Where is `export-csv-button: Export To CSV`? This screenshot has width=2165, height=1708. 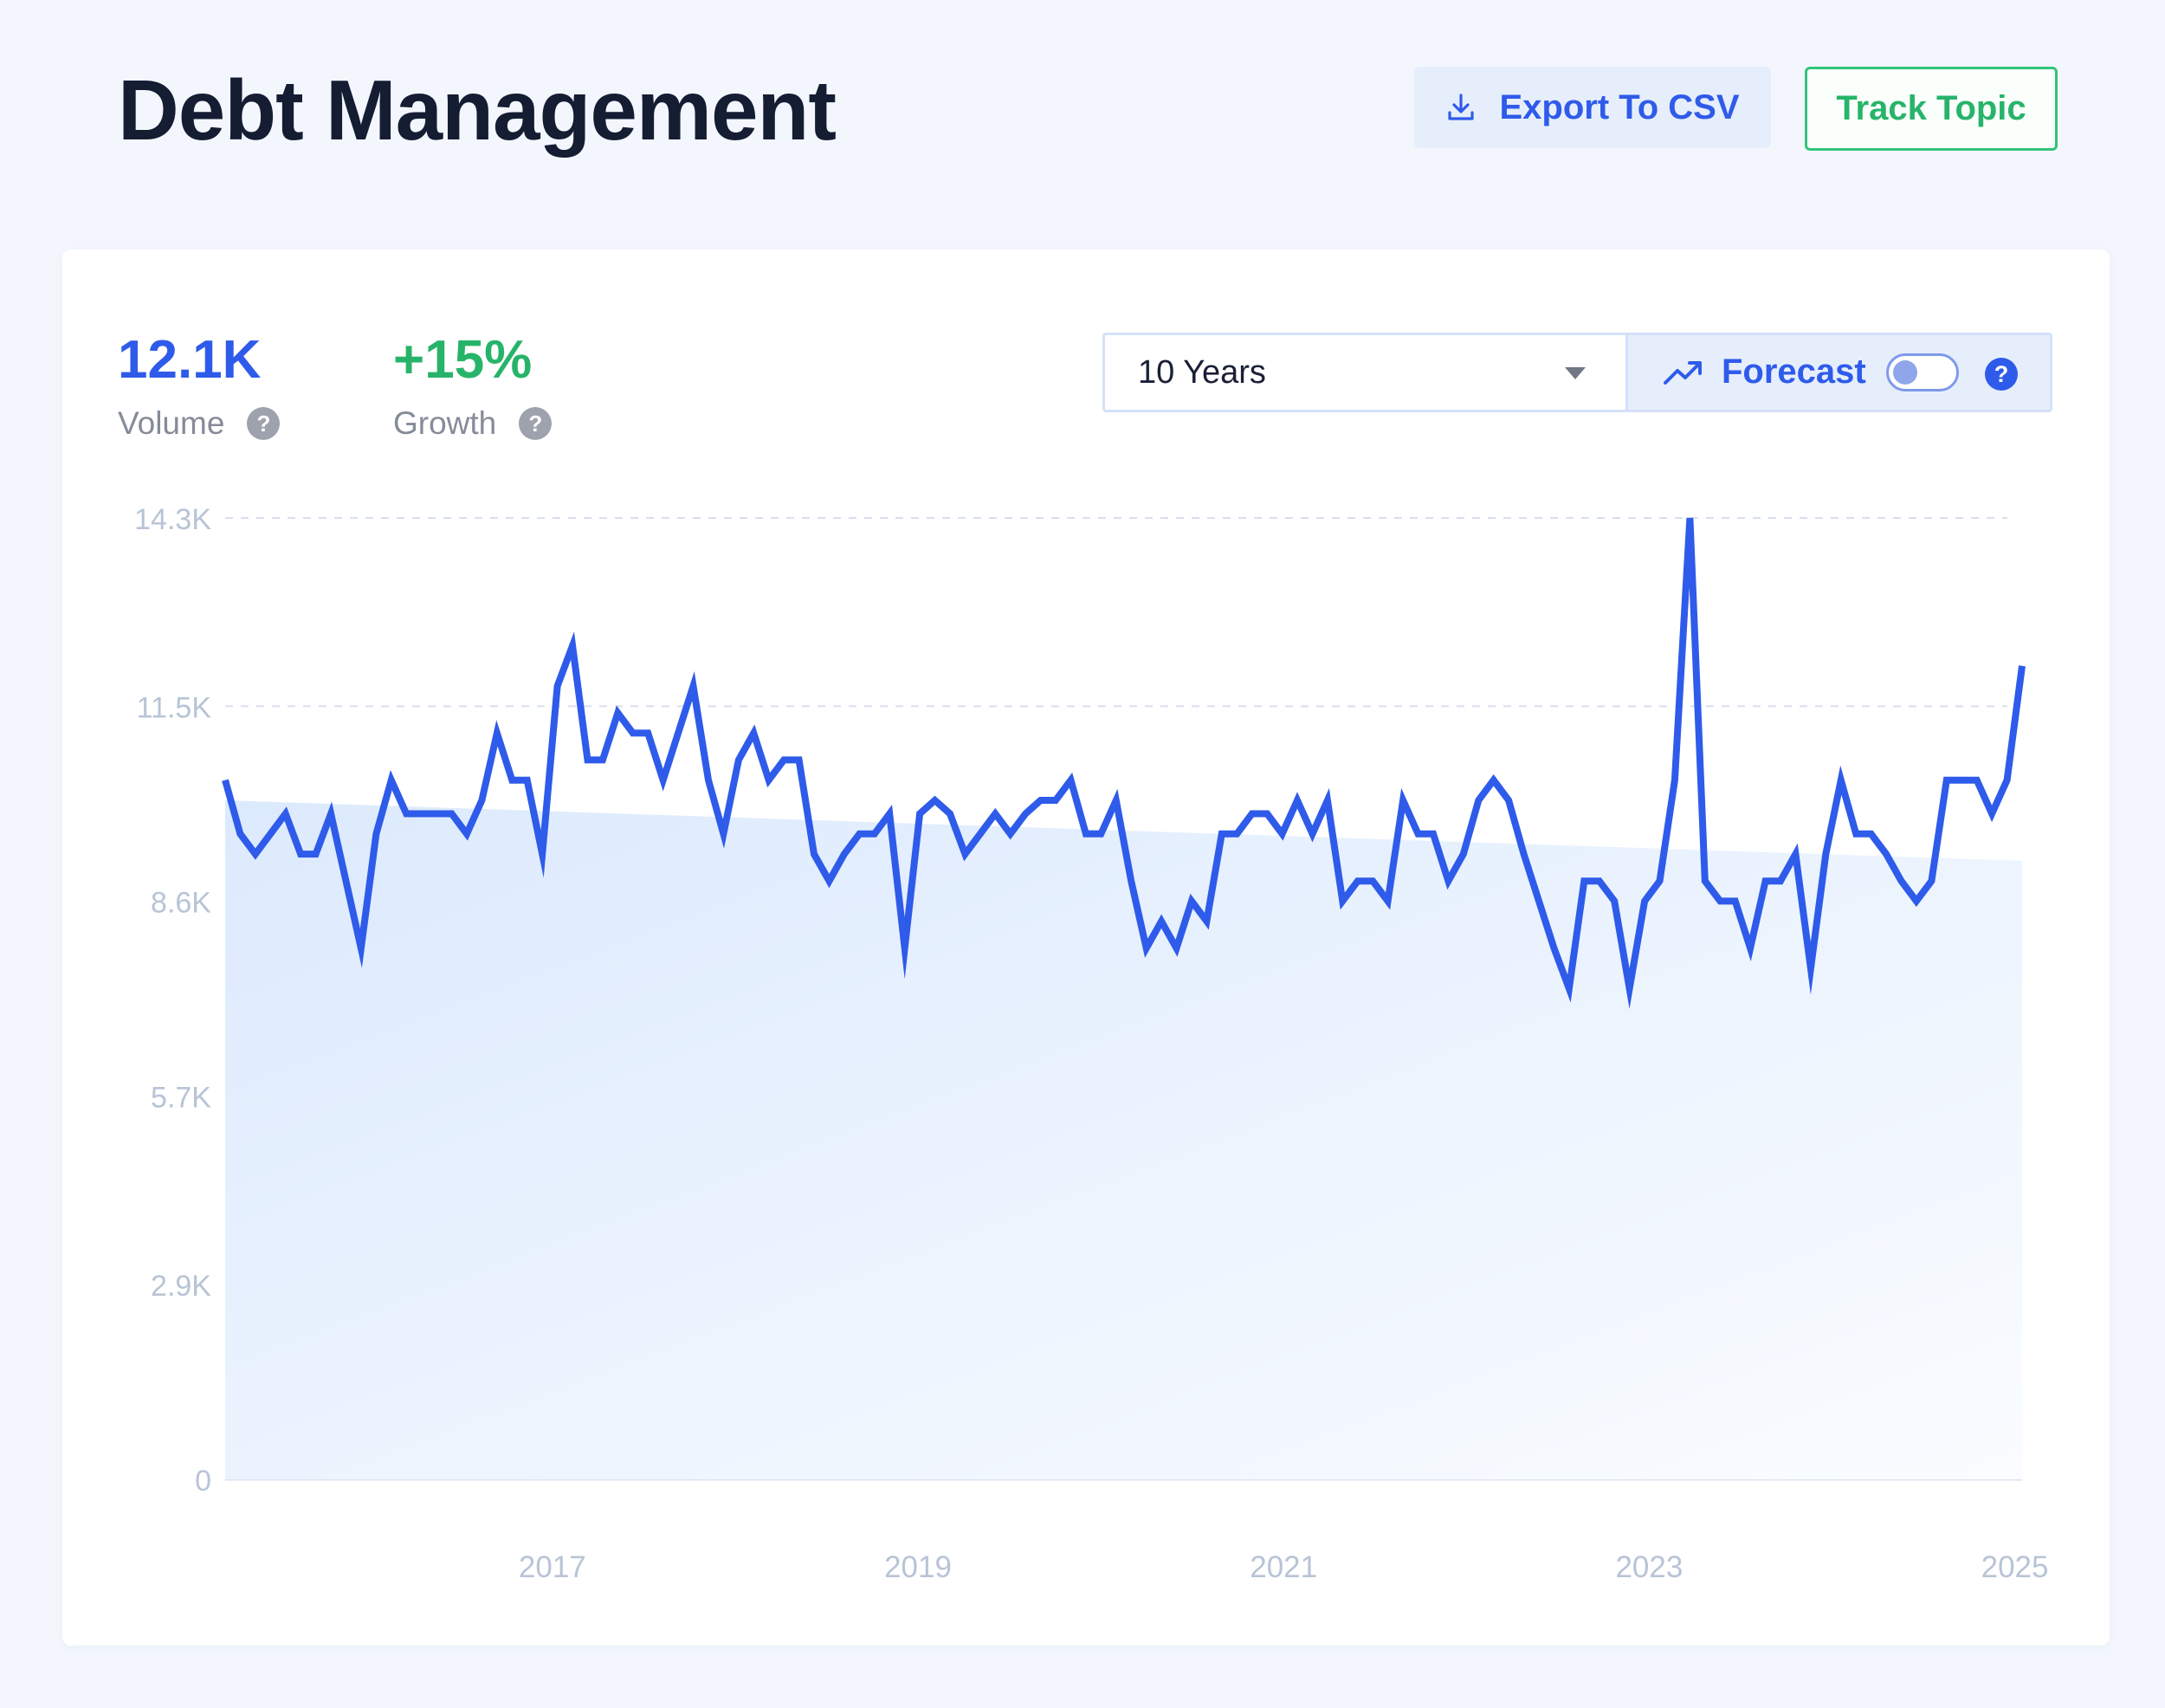
export-csv-button: Export To CSV is located at coordinates (1592, 107).